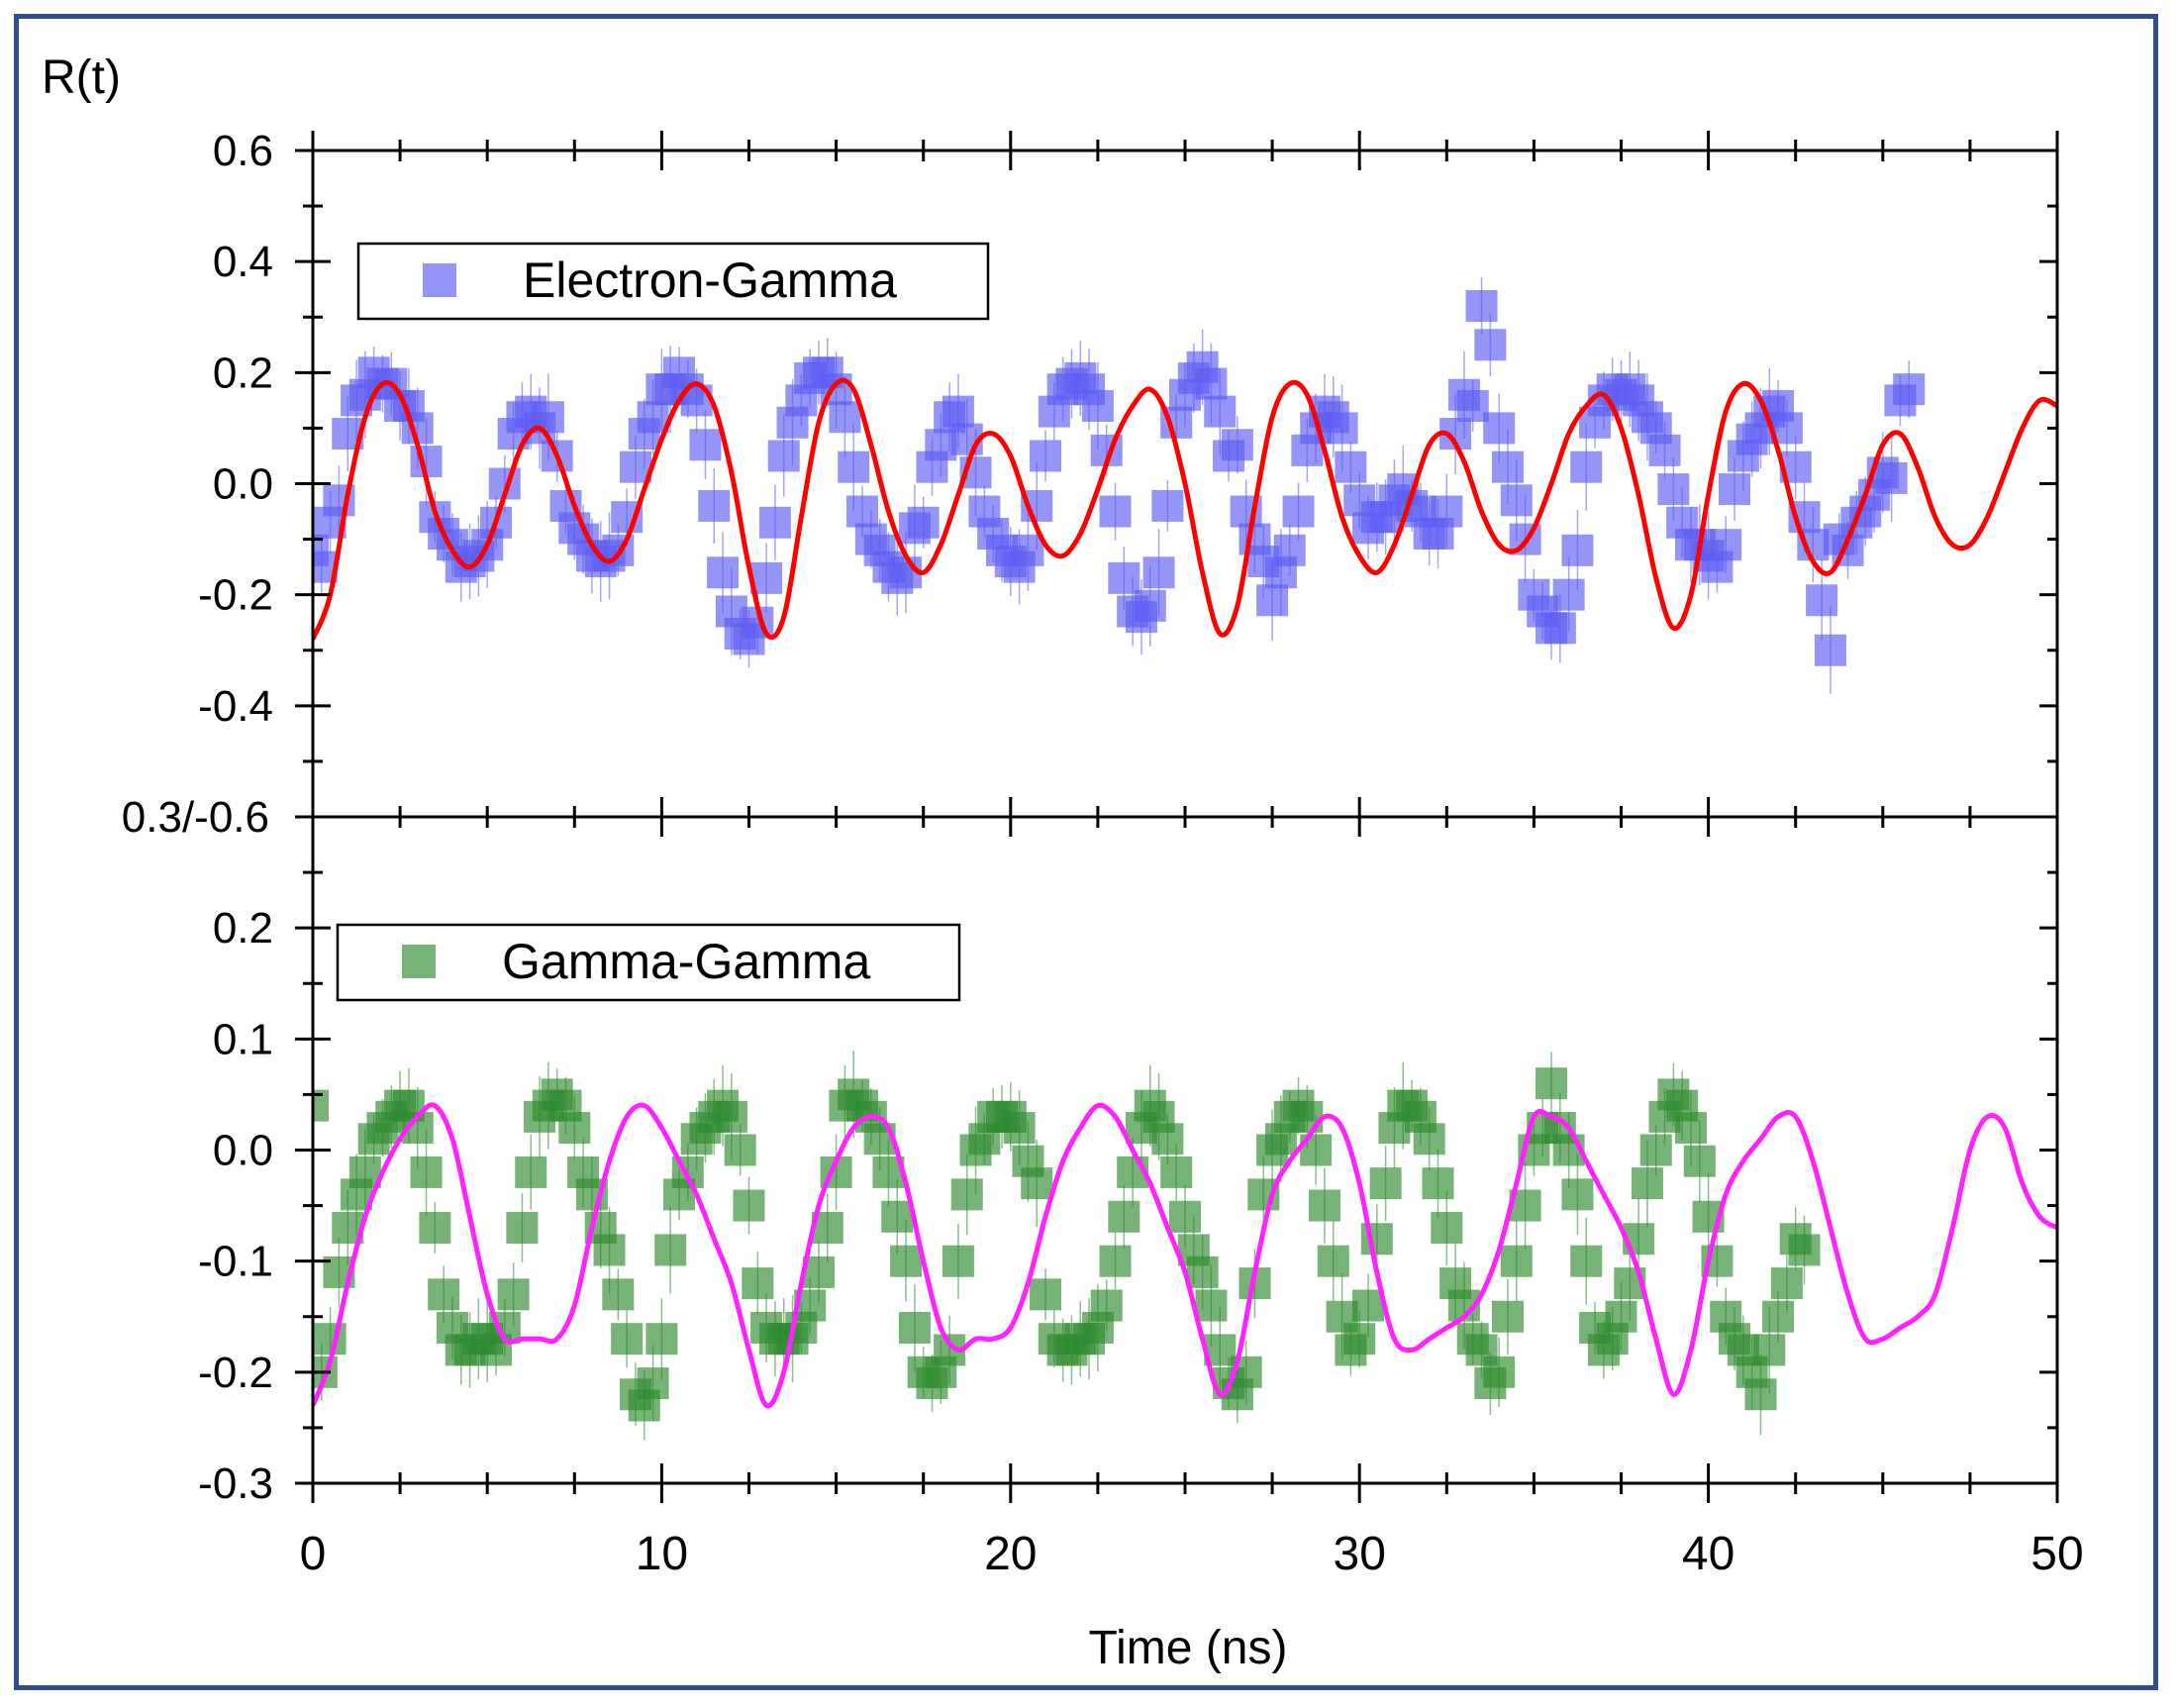 Image resolution: width=2180 pixels, height=1708 pixels. I want to click on top-fit-curve, so click(1185, 509).